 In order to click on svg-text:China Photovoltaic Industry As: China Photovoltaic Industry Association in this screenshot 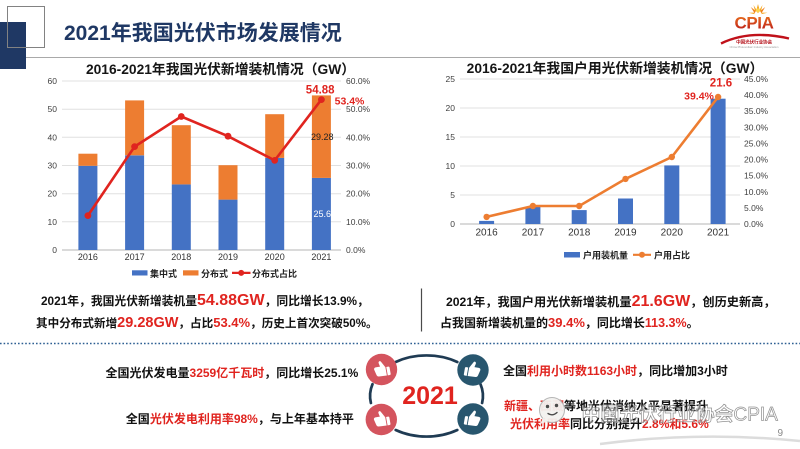, I will do `click(754, 47)`.